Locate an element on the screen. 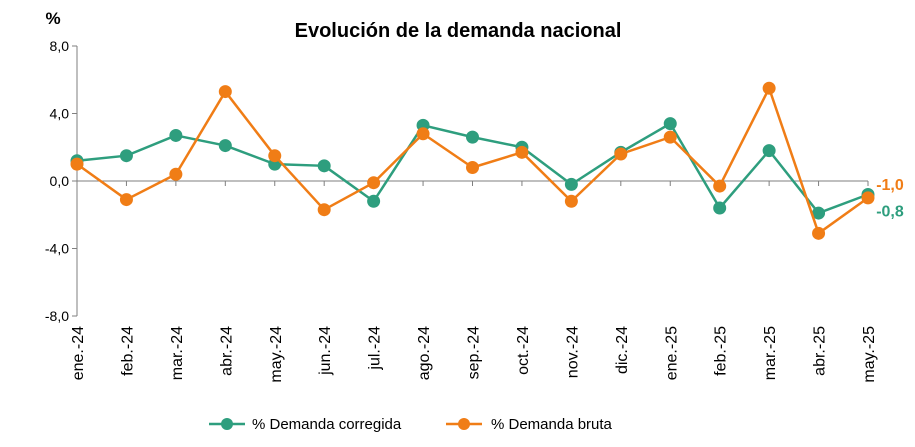 The width and height of the screenshot is (915, 447). y-tick-label: -4,0 is located at coordinates (57, 249).